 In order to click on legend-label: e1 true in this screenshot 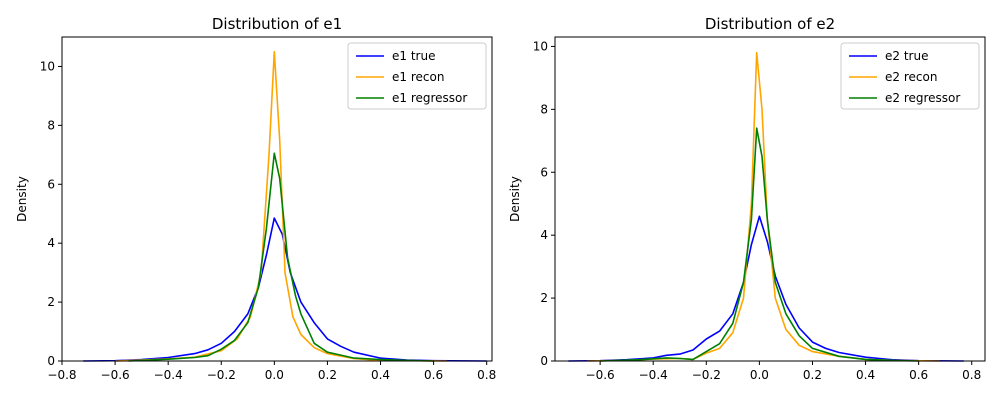, I will do `click(413, 56)`.